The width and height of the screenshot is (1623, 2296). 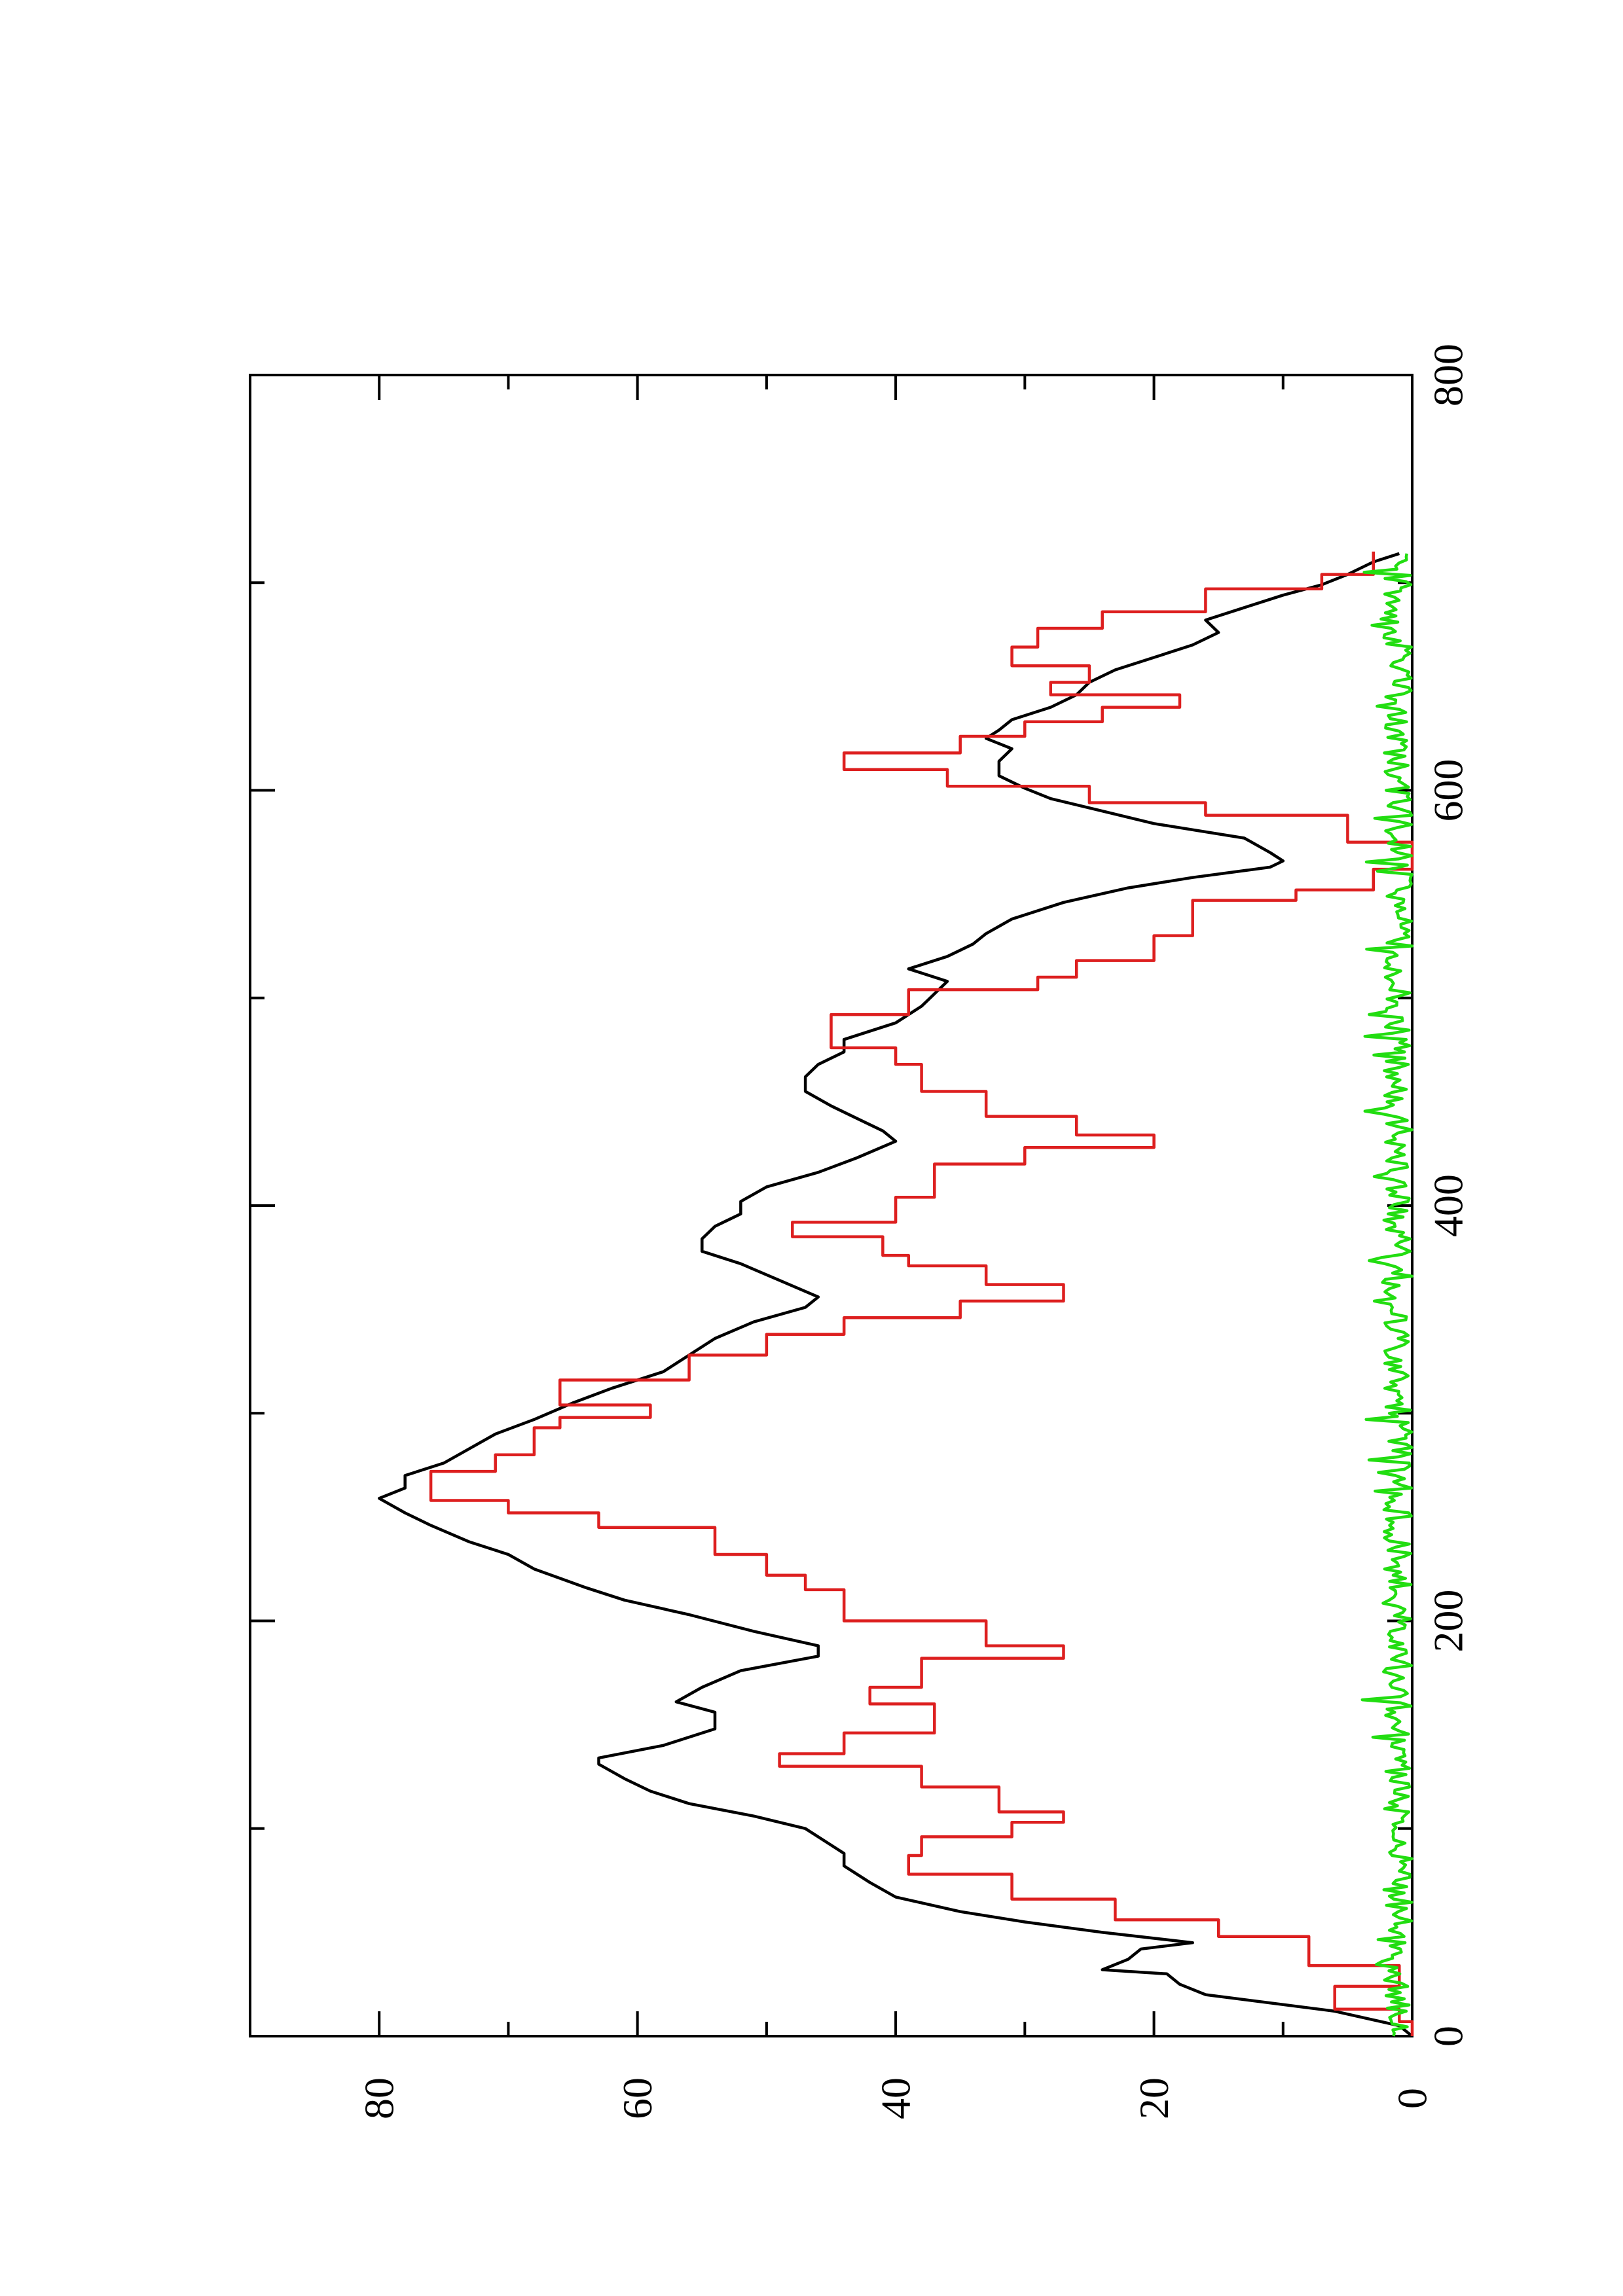 What do you see at coordinates (1448, 1205) in the screenshot?
I see `x-tick-label-400: 400` at bounding box center [1448, 1205].